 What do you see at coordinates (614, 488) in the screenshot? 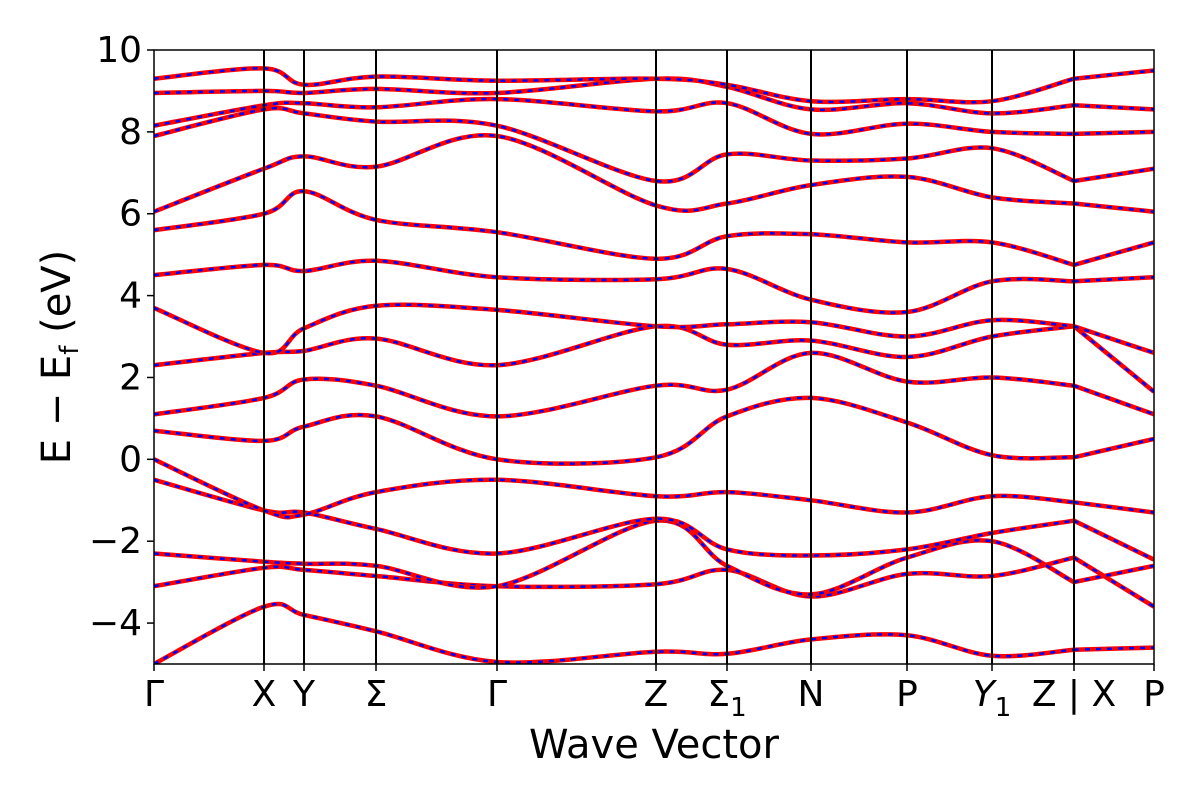
I see `band-5-seg-1-dashed-line` at bounding box center [614, 488].